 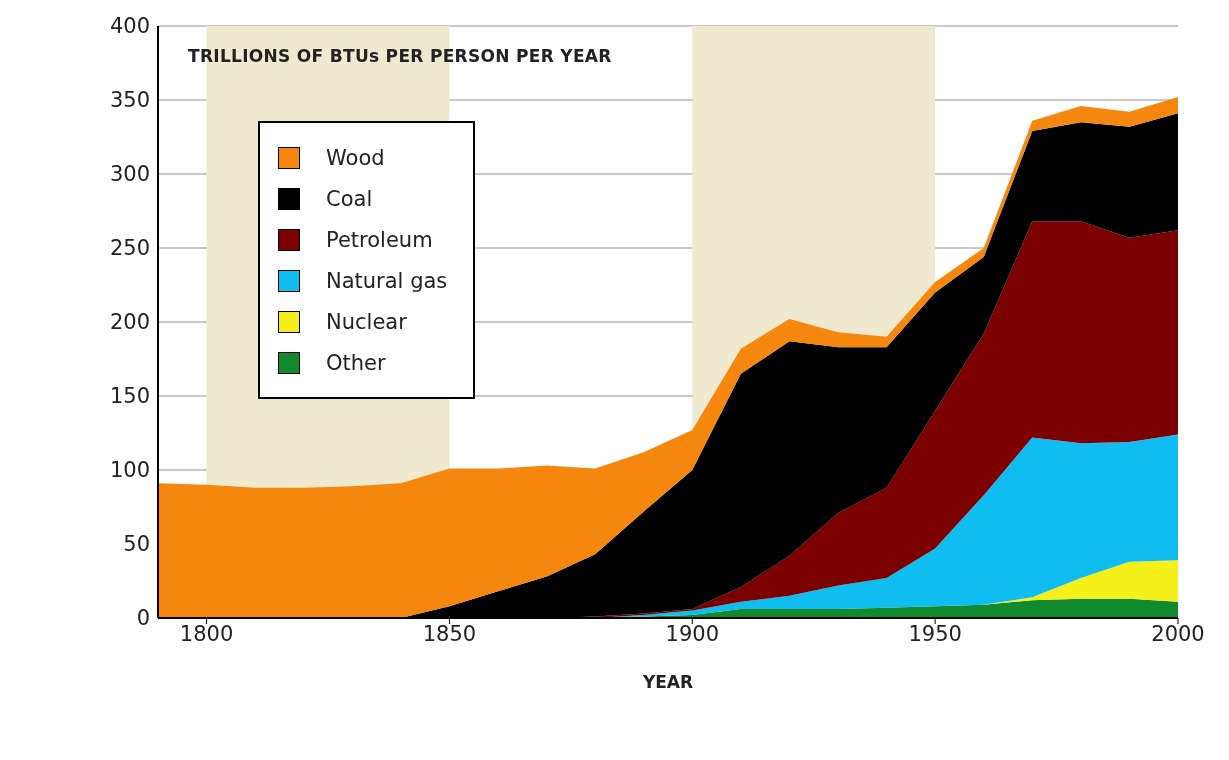 I want to click on x-tick-label: 1900, so click(x=692, y=633).